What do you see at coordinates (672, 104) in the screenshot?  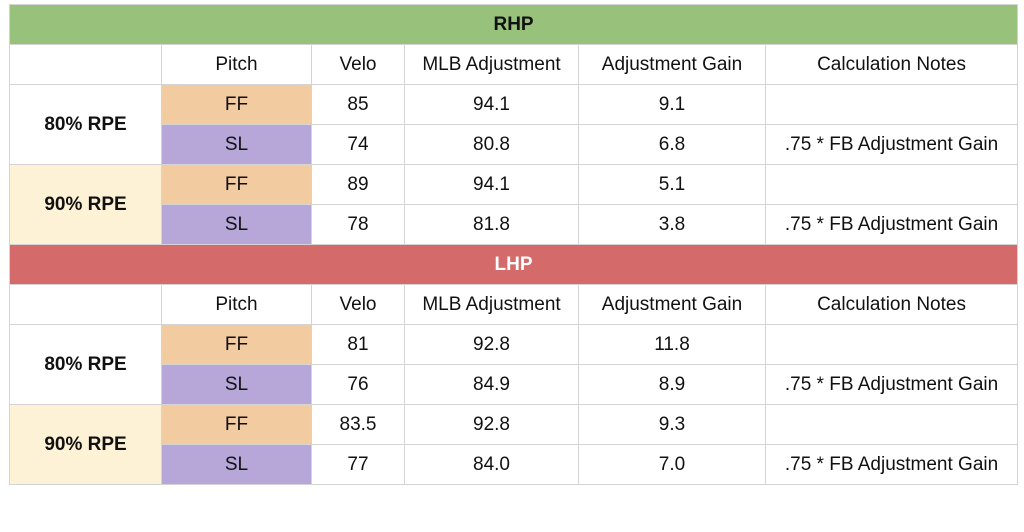 I see `gain-cell: 9.1` at bounding box center [672, 104].